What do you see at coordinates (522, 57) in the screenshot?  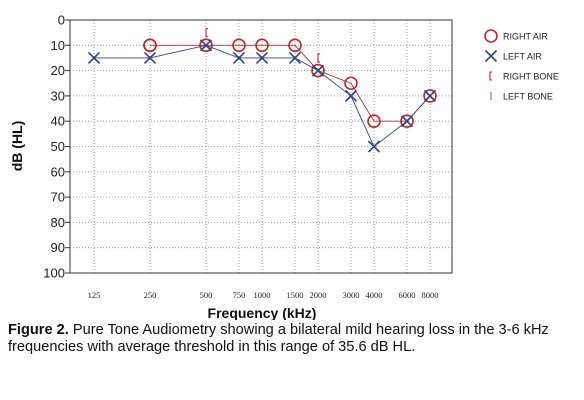 I see `legend-label: LEFT AIR` at bounding box center [522, 57].